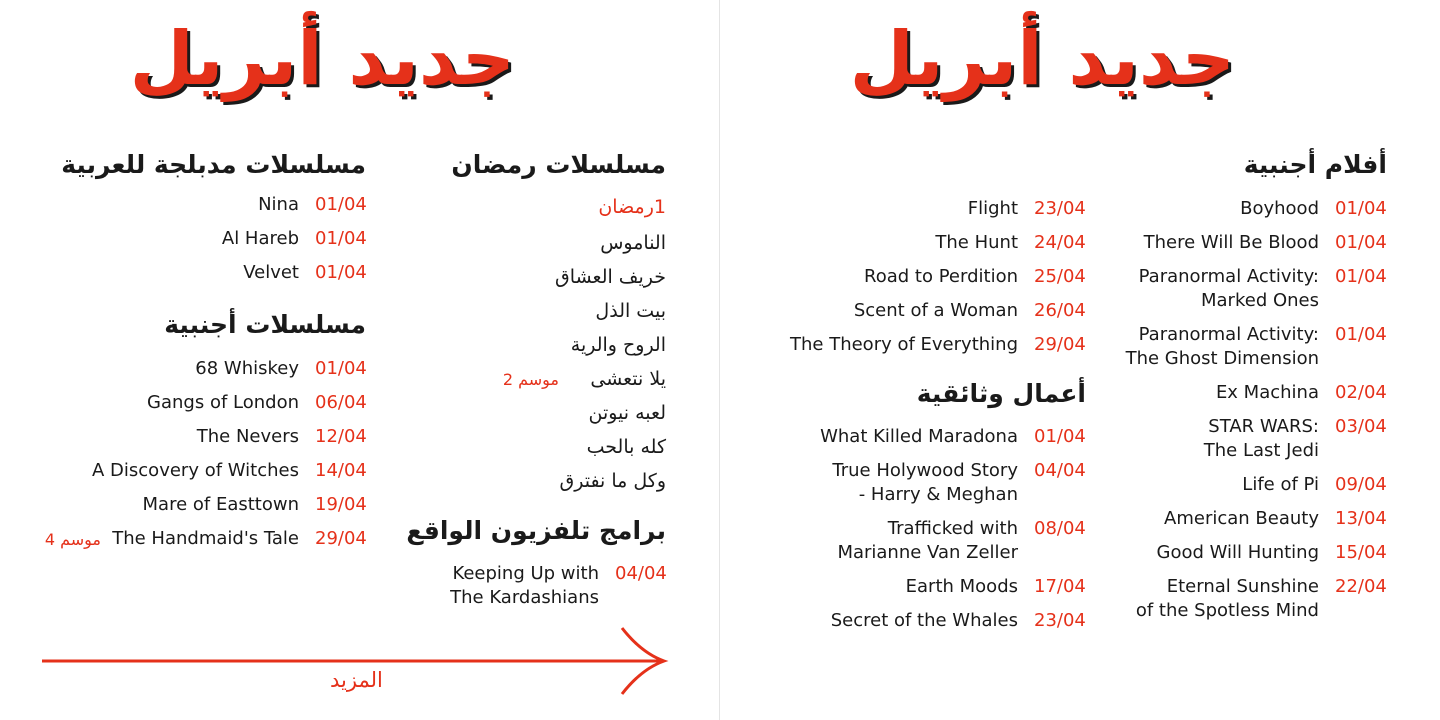 The image size is (1440, 720). Describe the element at coordinates (341, 504) in the screenshot. I see `item-date: 19/04` at that location.